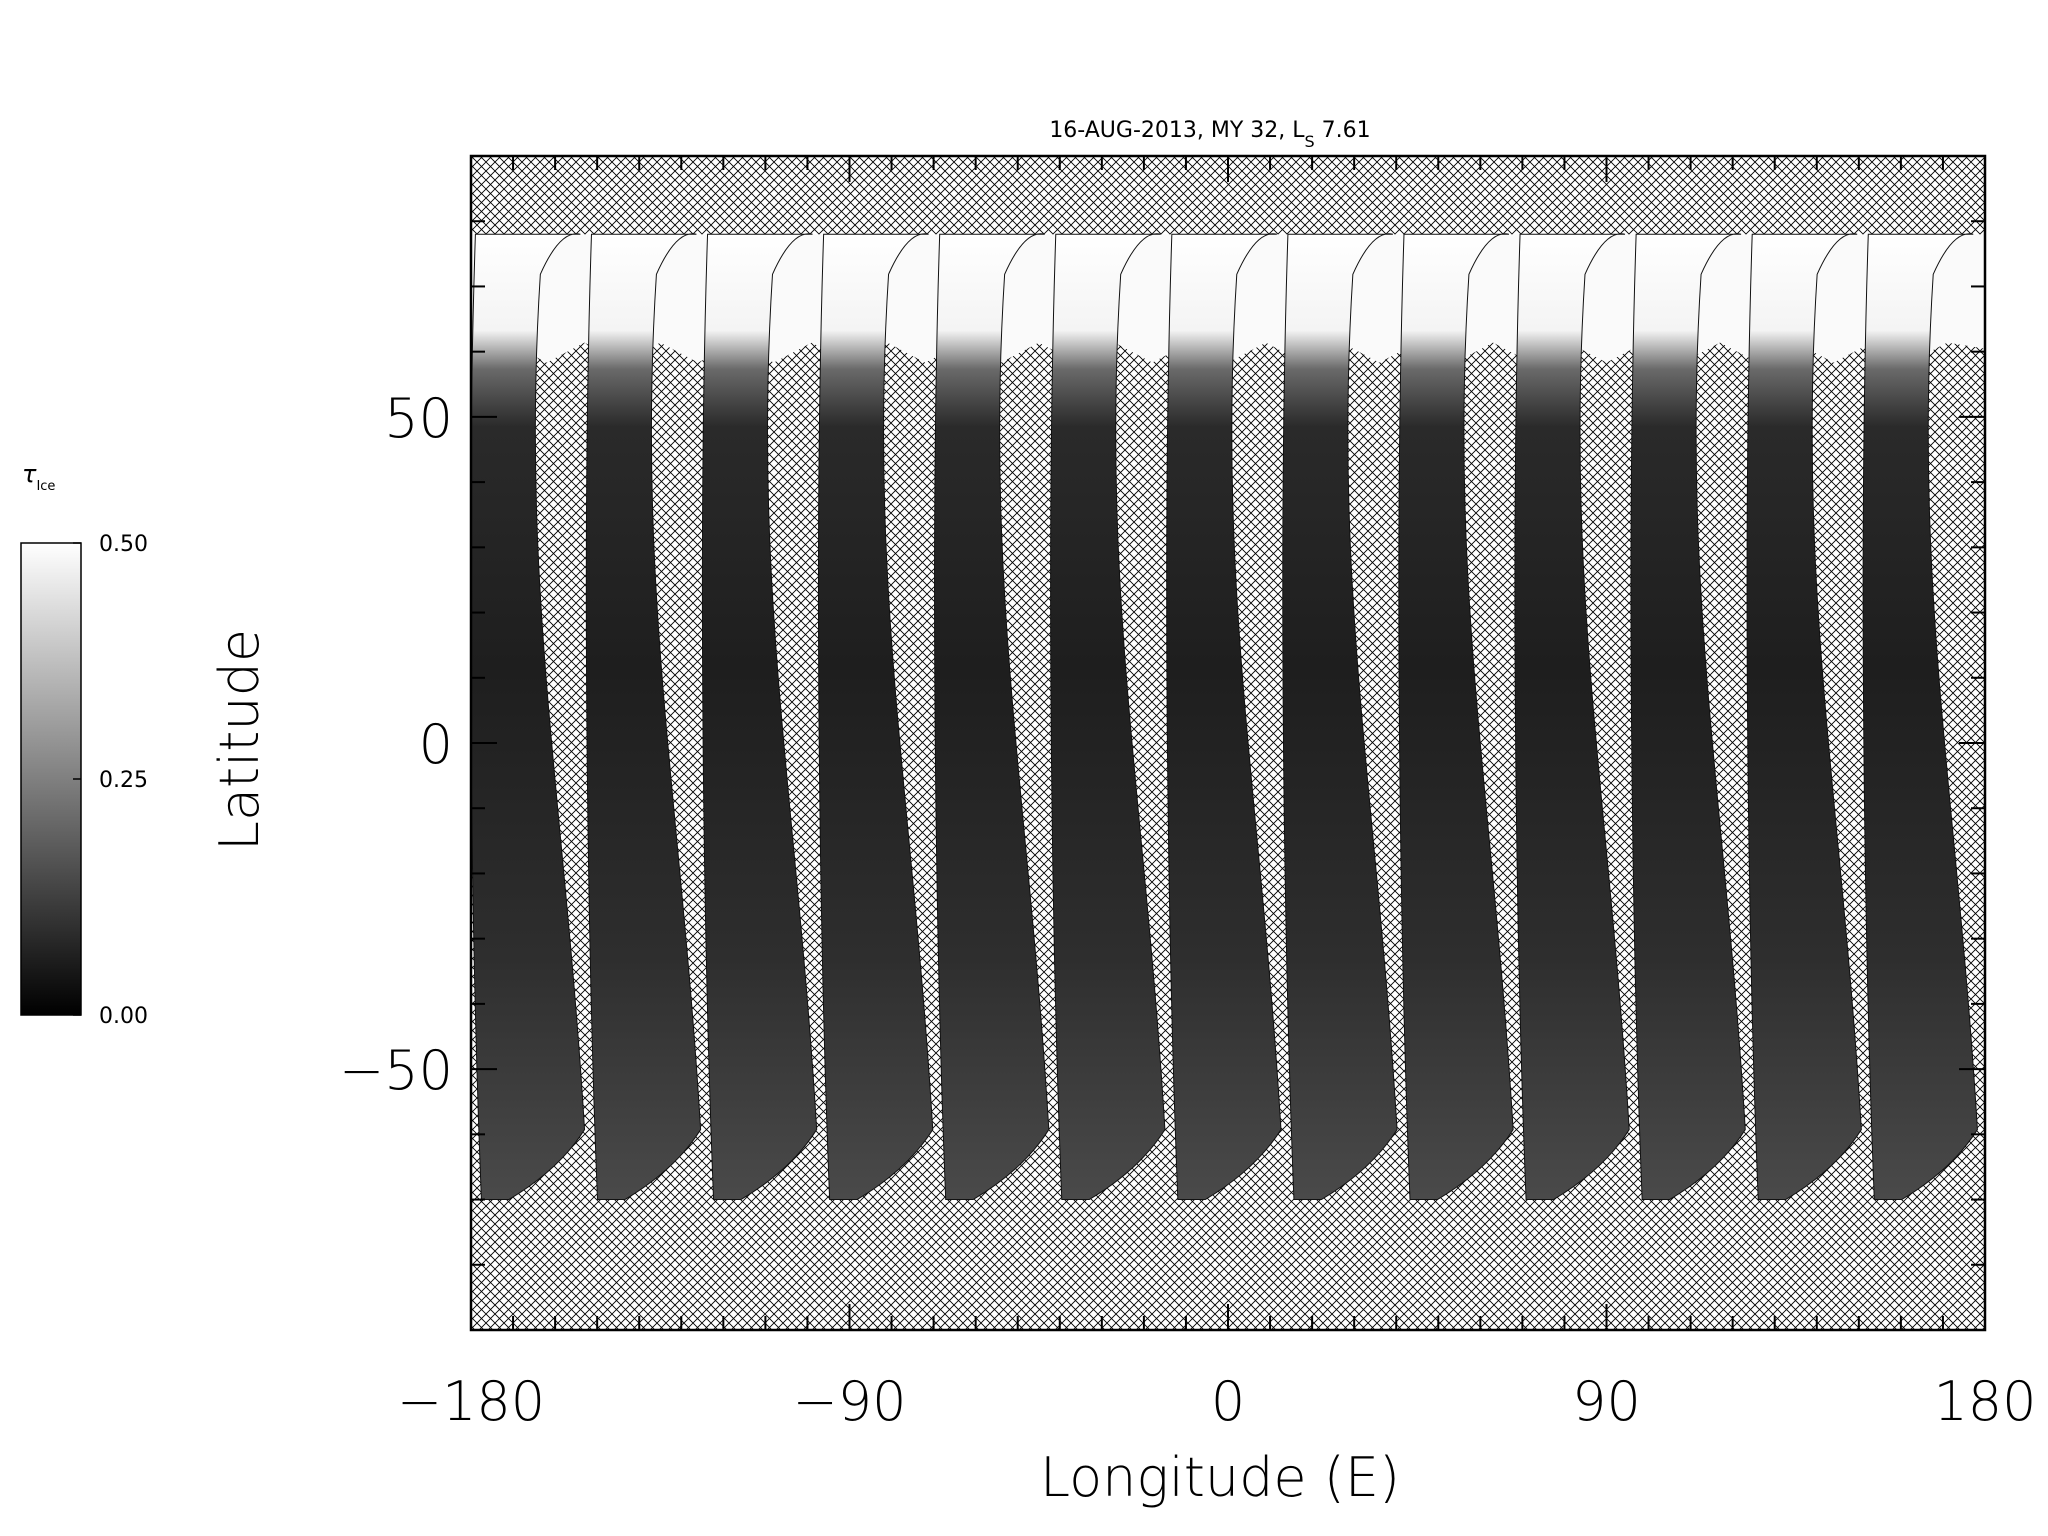 Image resolution: width=2048 pixels, height=1536 pixels. I want to click on x-tick-label: −180, so click(471, 1401).